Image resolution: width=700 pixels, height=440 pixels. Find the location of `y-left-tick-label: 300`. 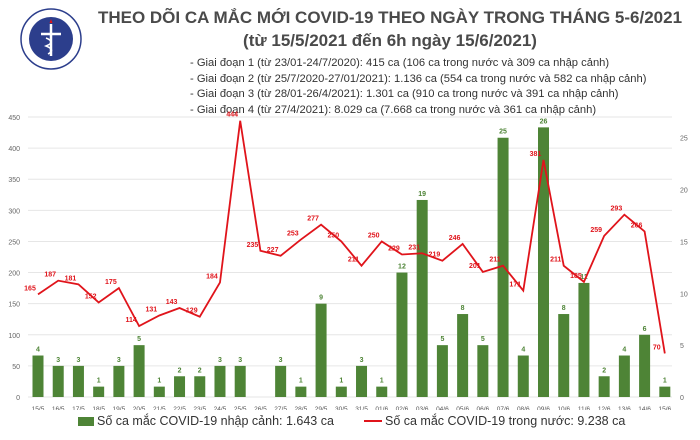

y-left-tick-label: 300 is located at coordinates (14, 211).